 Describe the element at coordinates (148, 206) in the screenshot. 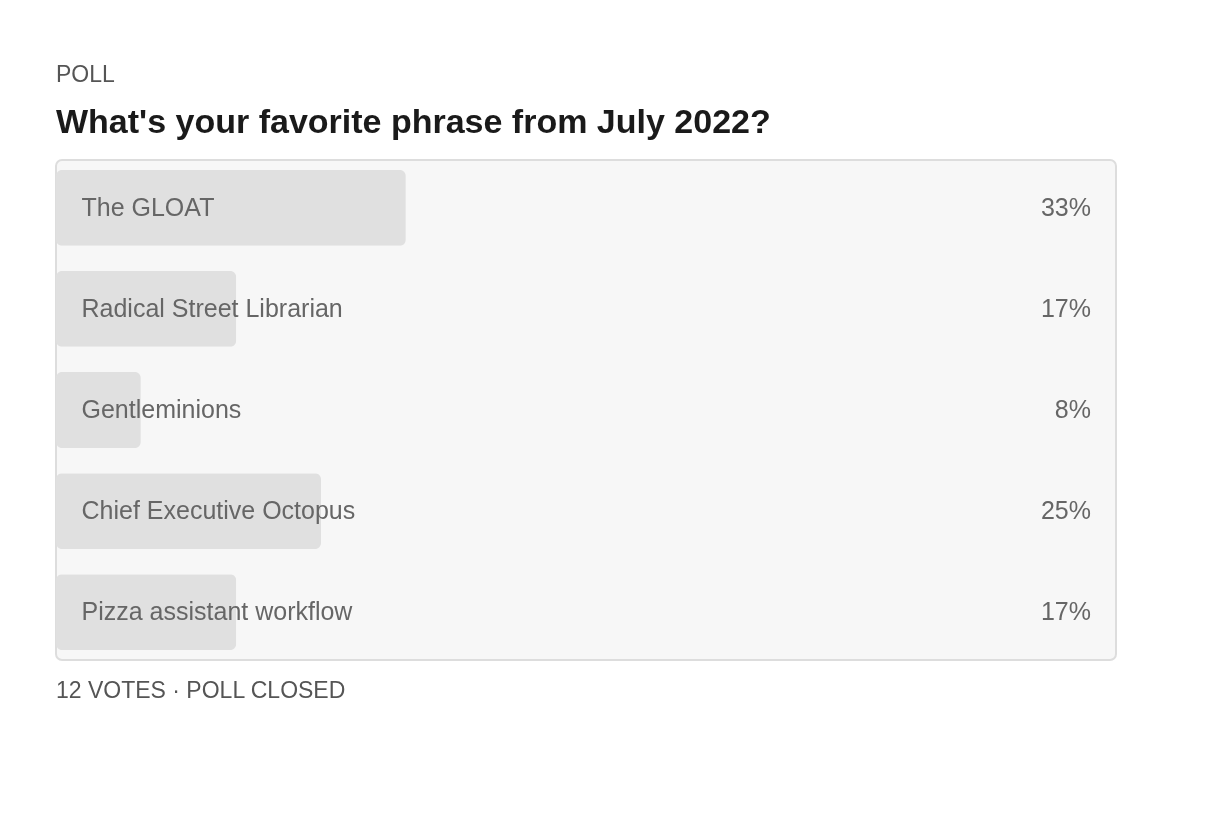

I see `y-tick-label: The GLOAT` at that location.